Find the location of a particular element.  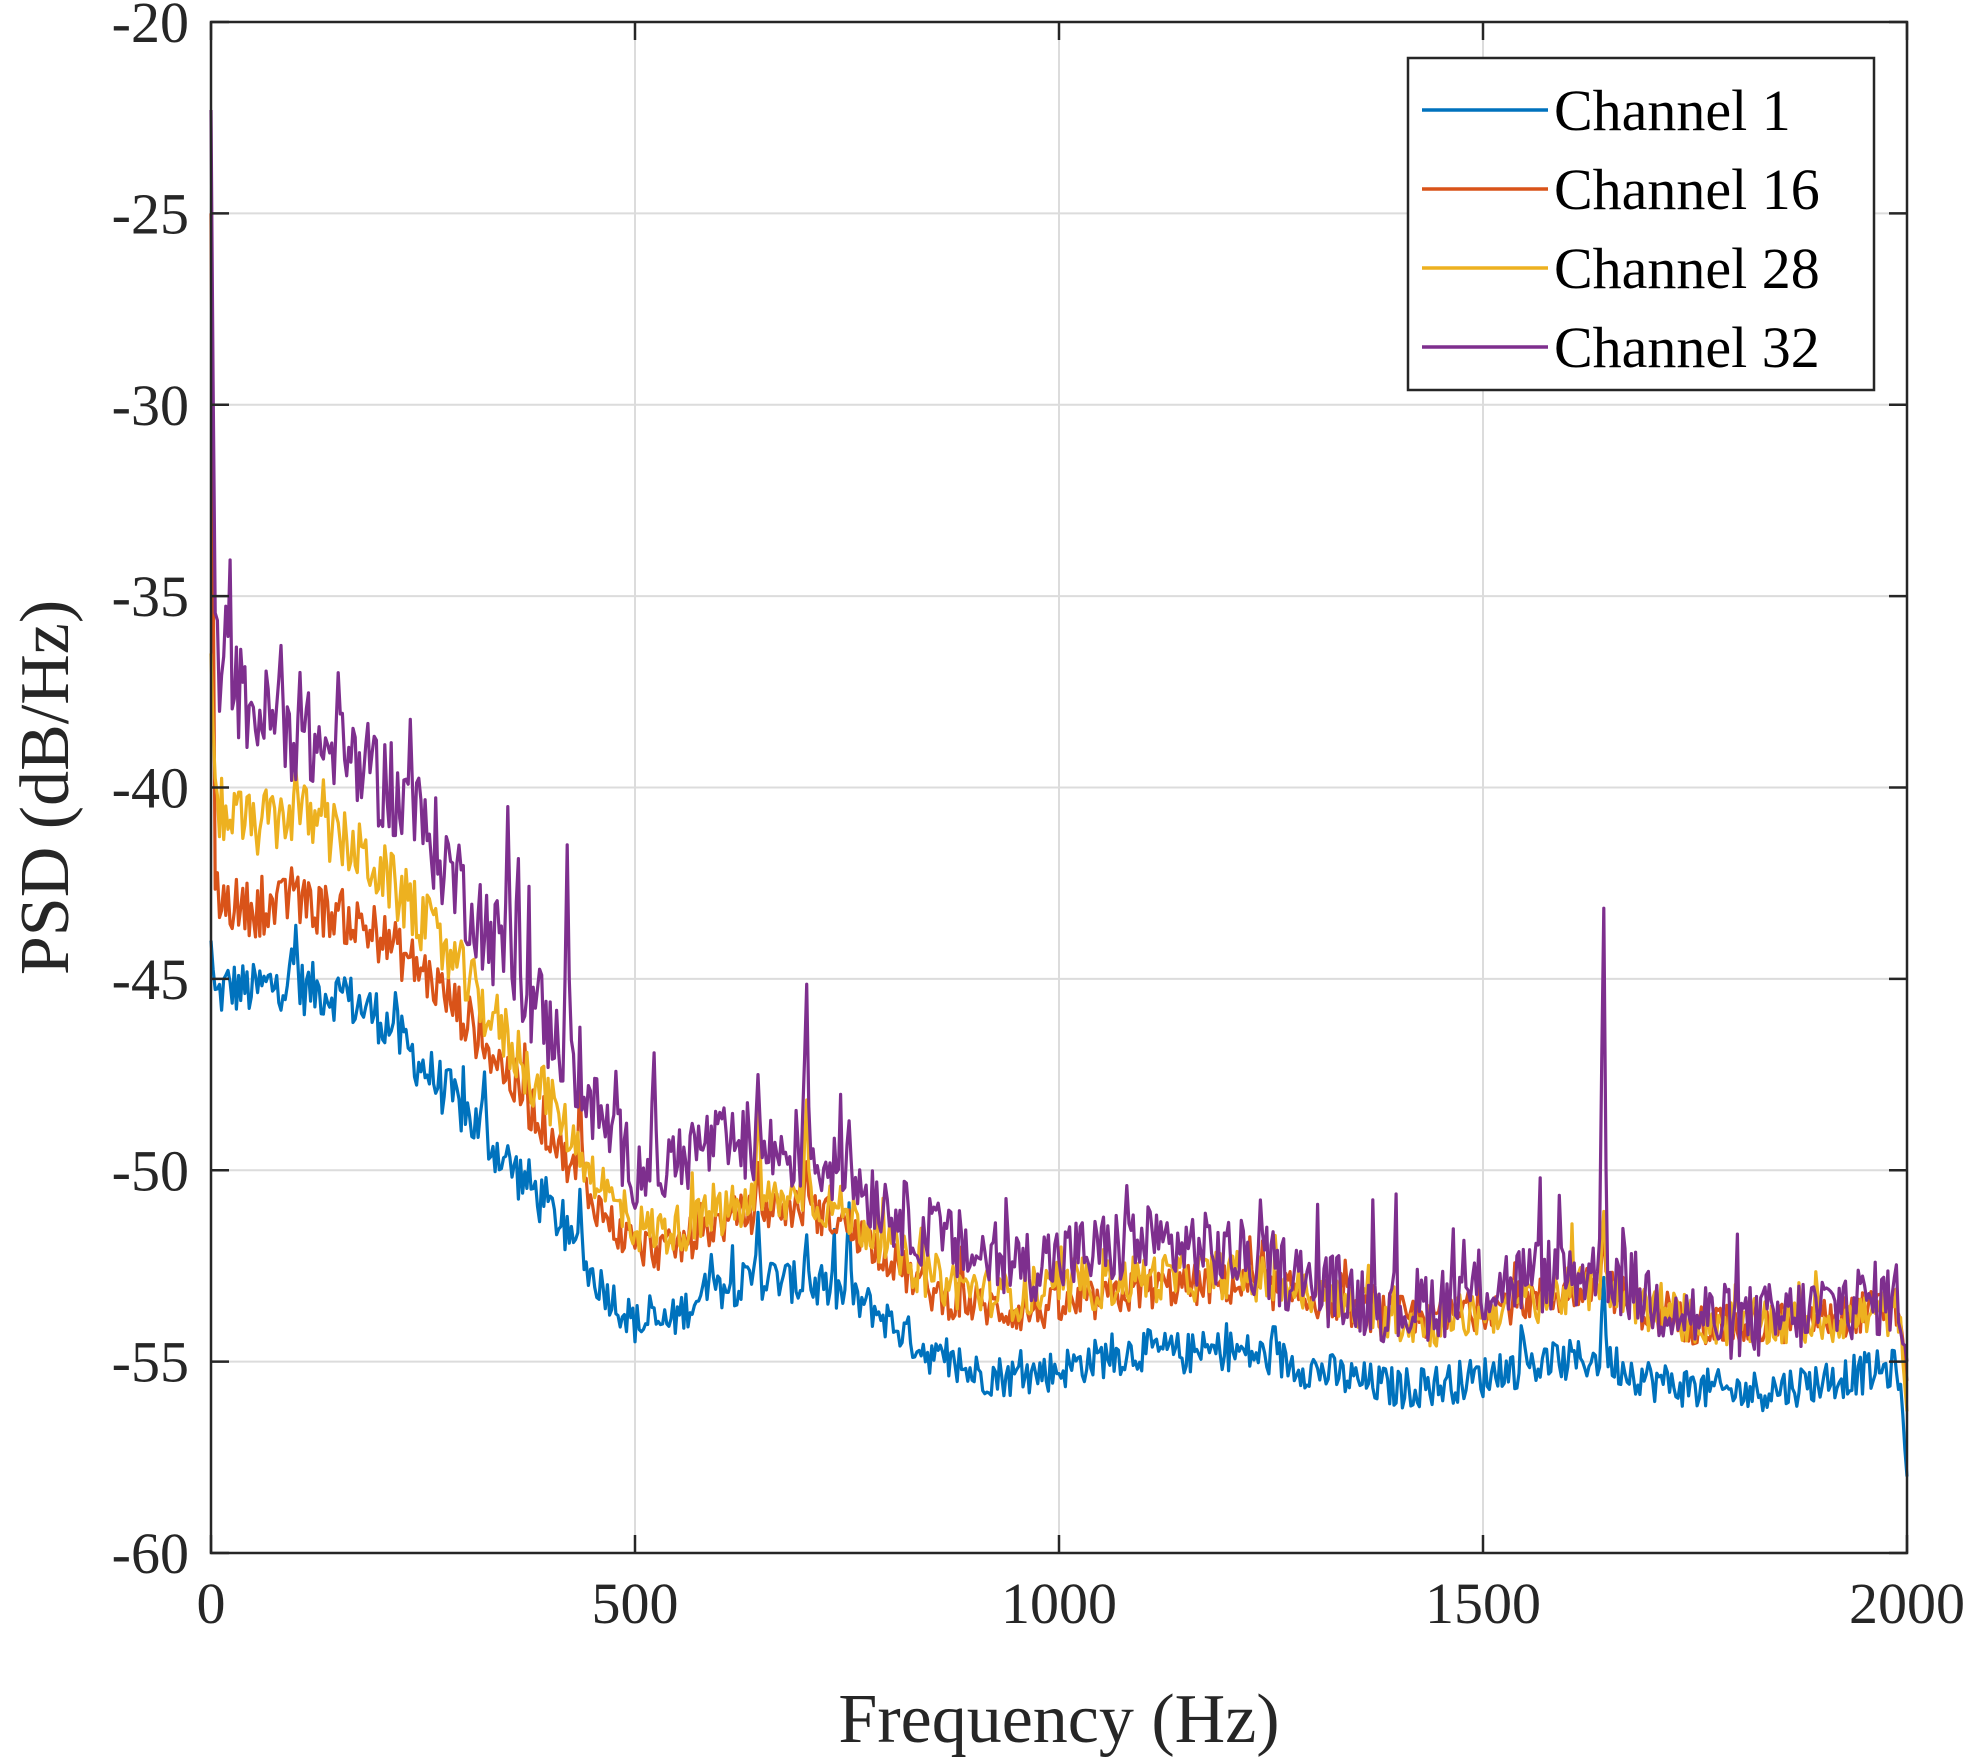

y-tick-label: -60 is located at coordinates (150, 1553).